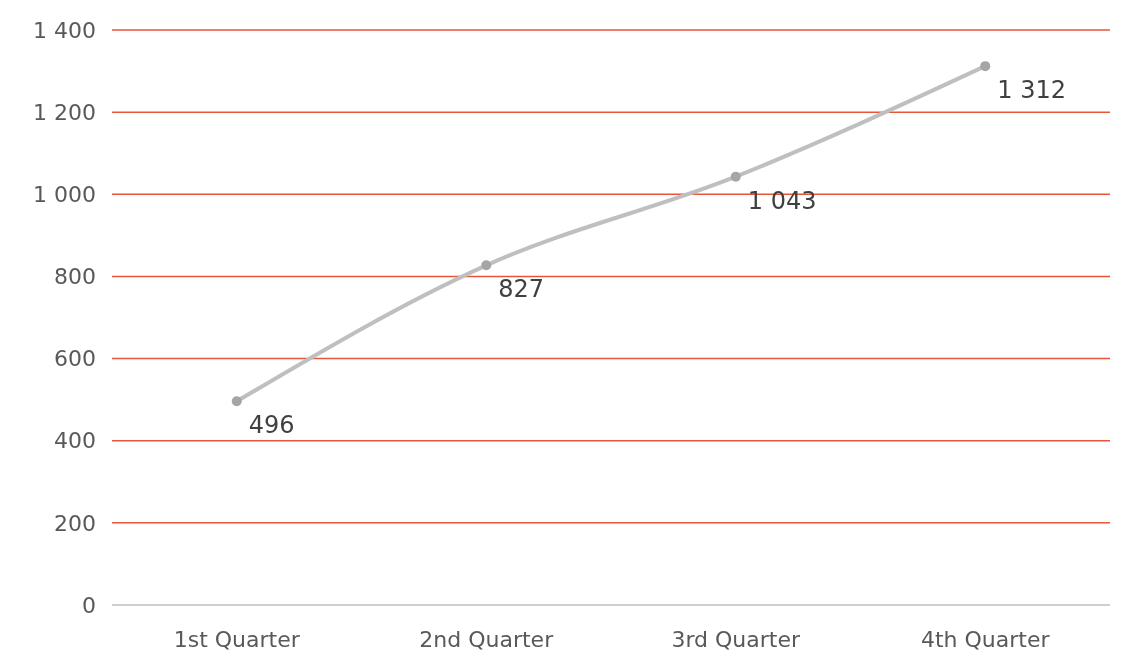 The image size is (1130, 664). What do you see at coordinates (271, 425) in the screenshot?
I see `data-label: 496` at bounding box center [271, 425].